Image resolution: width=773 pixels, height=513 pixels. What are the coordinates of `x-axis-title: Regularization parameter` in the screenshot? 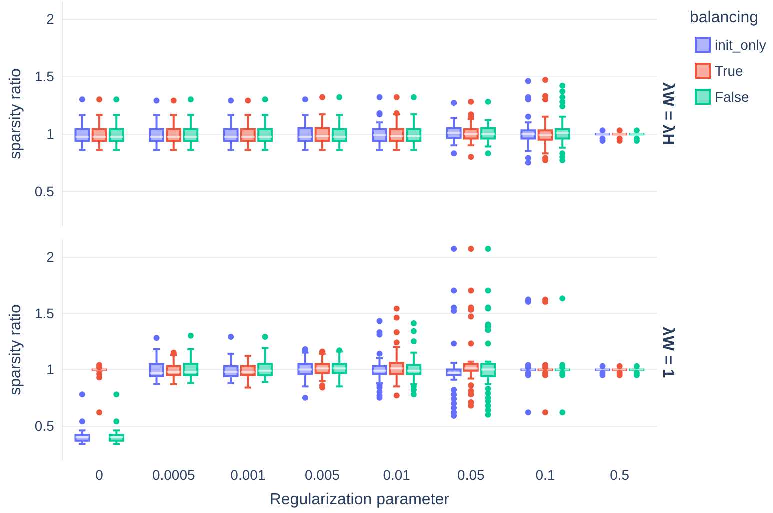 It's located at (360, 500).